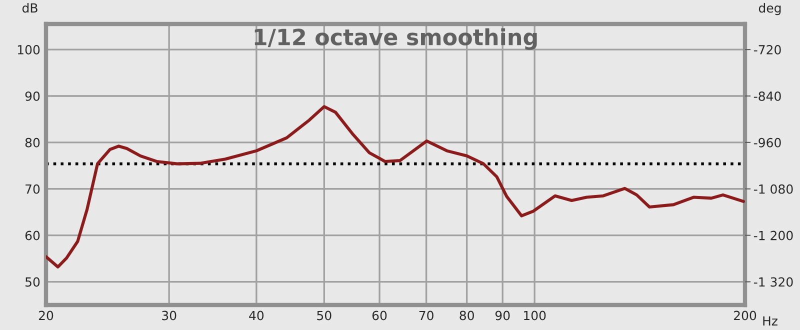 This screenshot has width=800, height=330. Describe the element at coordinates (33, 282) in the screenshot. I see `y-tick-label: 50` at that location.